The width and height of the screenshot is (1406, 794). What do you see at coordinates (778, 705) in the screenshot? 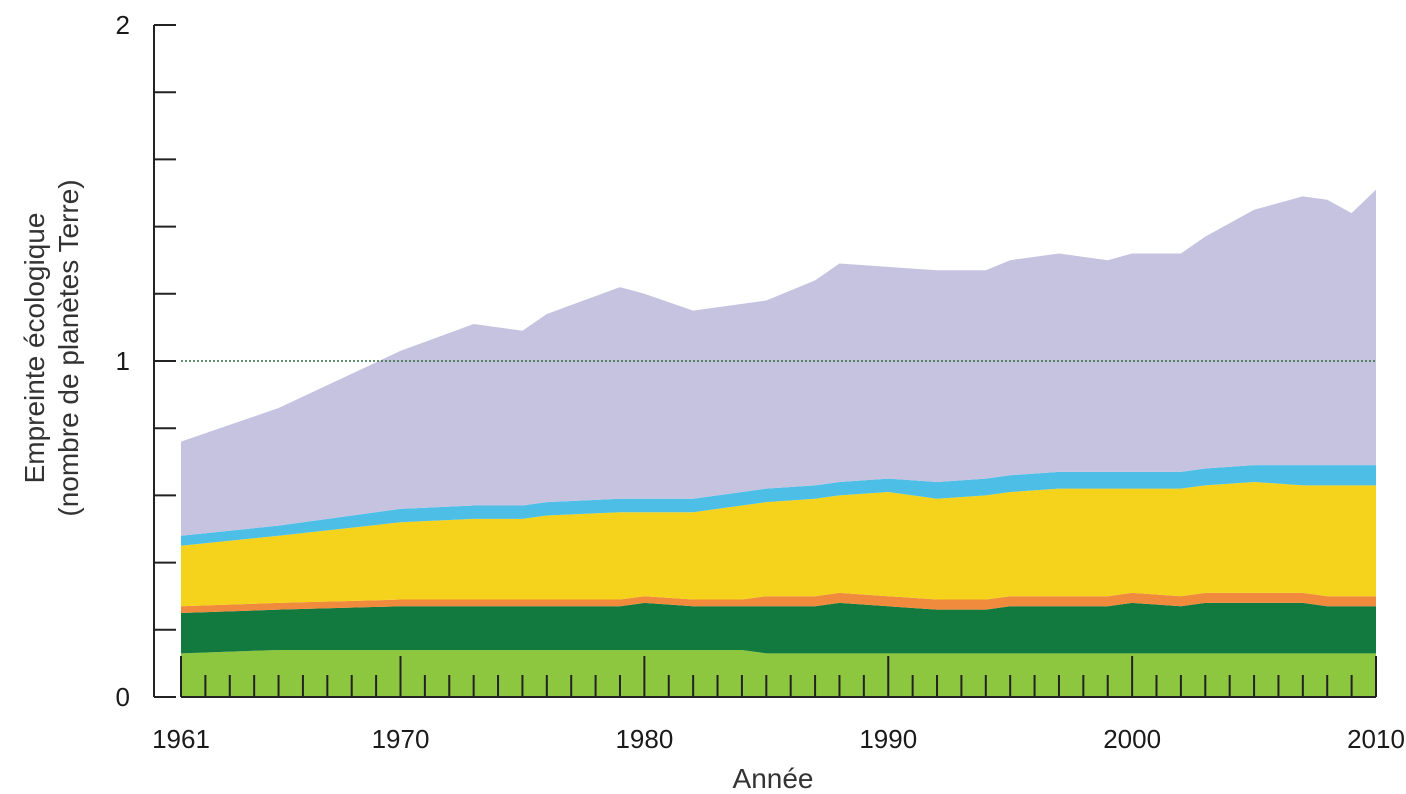
I see `x-axis: 1961 1970 1980 1990 2000 2010` at bounding box center [778, 705].